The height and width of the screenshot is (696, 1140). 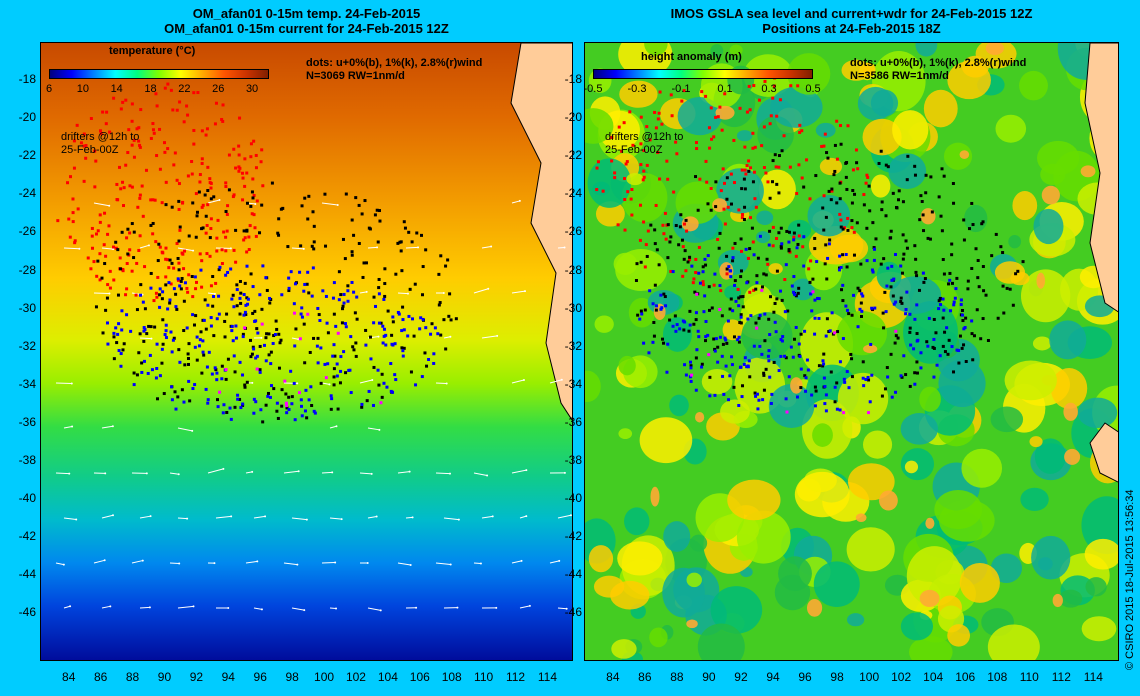 What do you see at coordinates (573, 421) in the screenshot?
I see `lat-tick-right: -36` at bounding box center [573, 421].